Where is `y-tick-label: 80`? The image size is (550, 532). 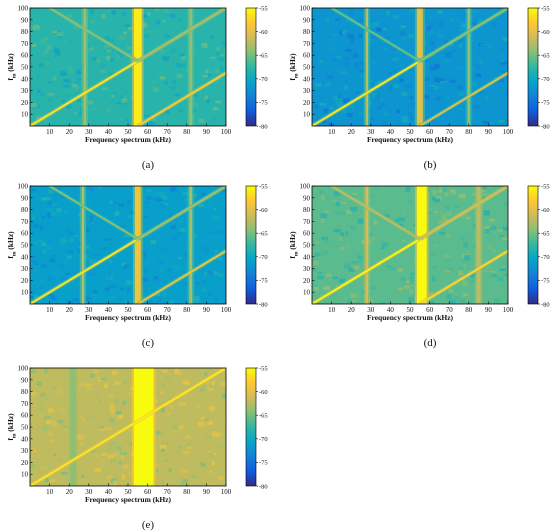 y-tick-label: 80 is located at coordinates (25, 392).